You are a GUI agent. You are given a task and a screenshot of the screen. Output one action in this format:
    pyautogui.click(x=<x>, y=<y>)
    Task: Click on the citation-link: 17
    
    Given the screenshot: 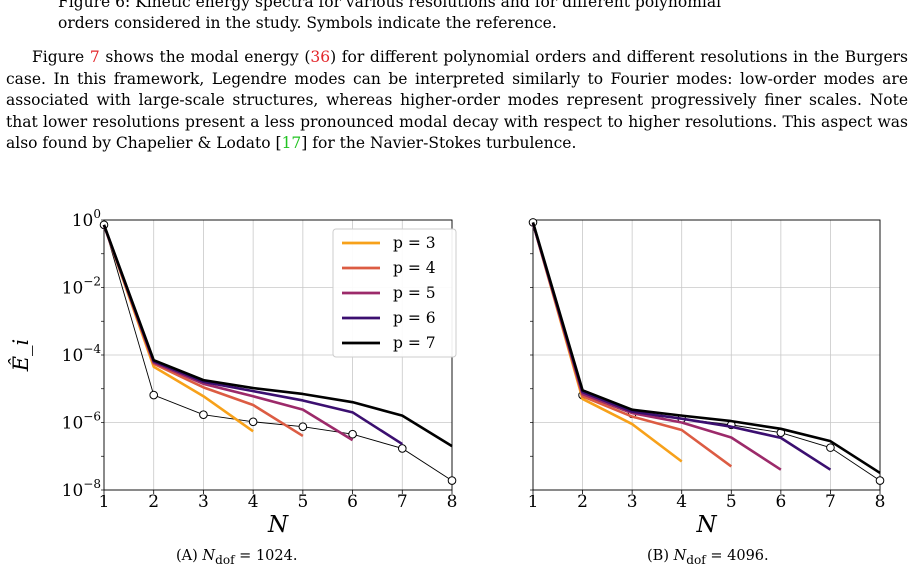 What is the action you would take?
    pyautogui.click(x=291, y=143)
    